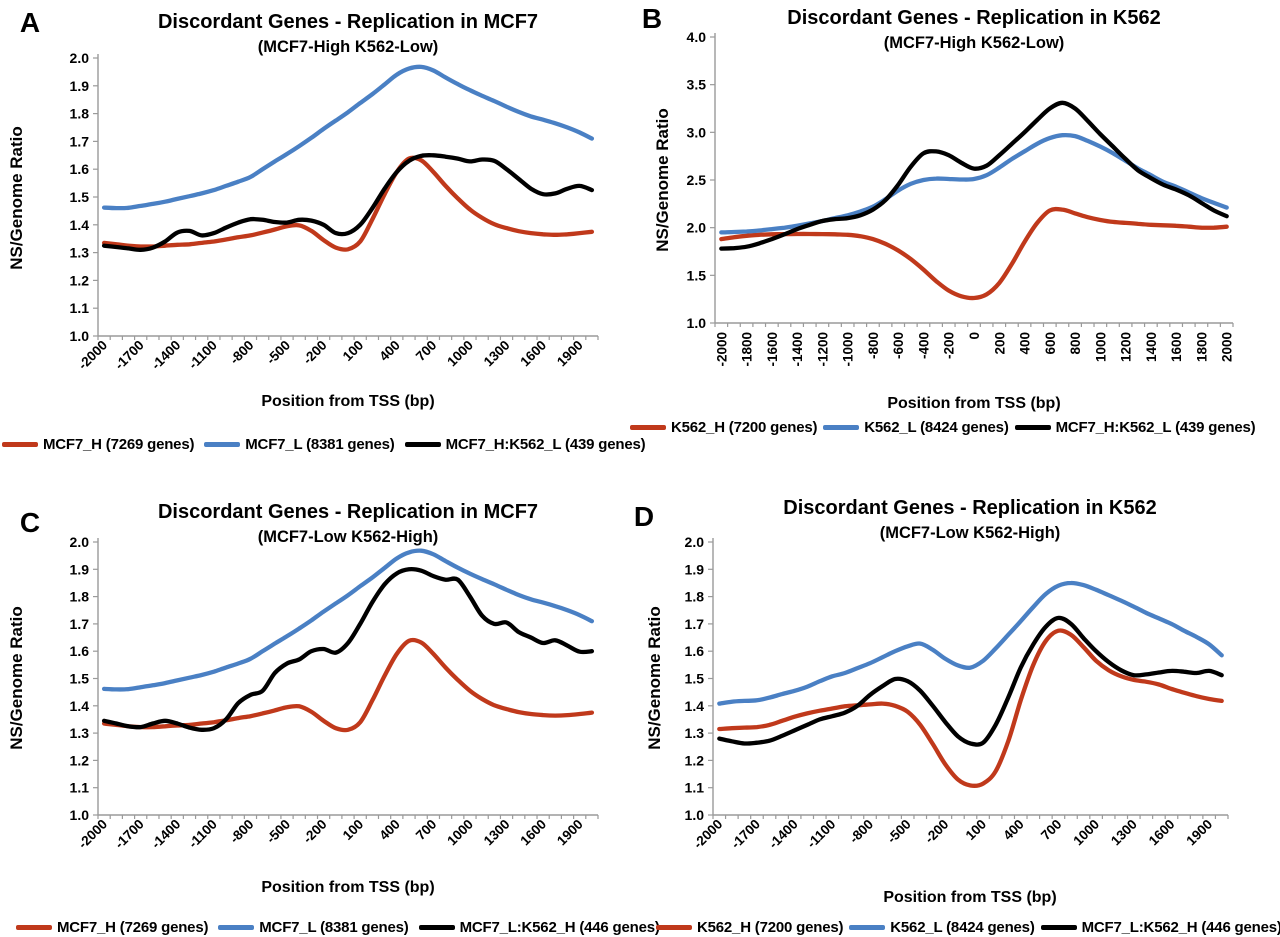 The height and width of the screenshot is (937, 1280). I want to click on y-tick-label: 1.0, so click(80, 336).